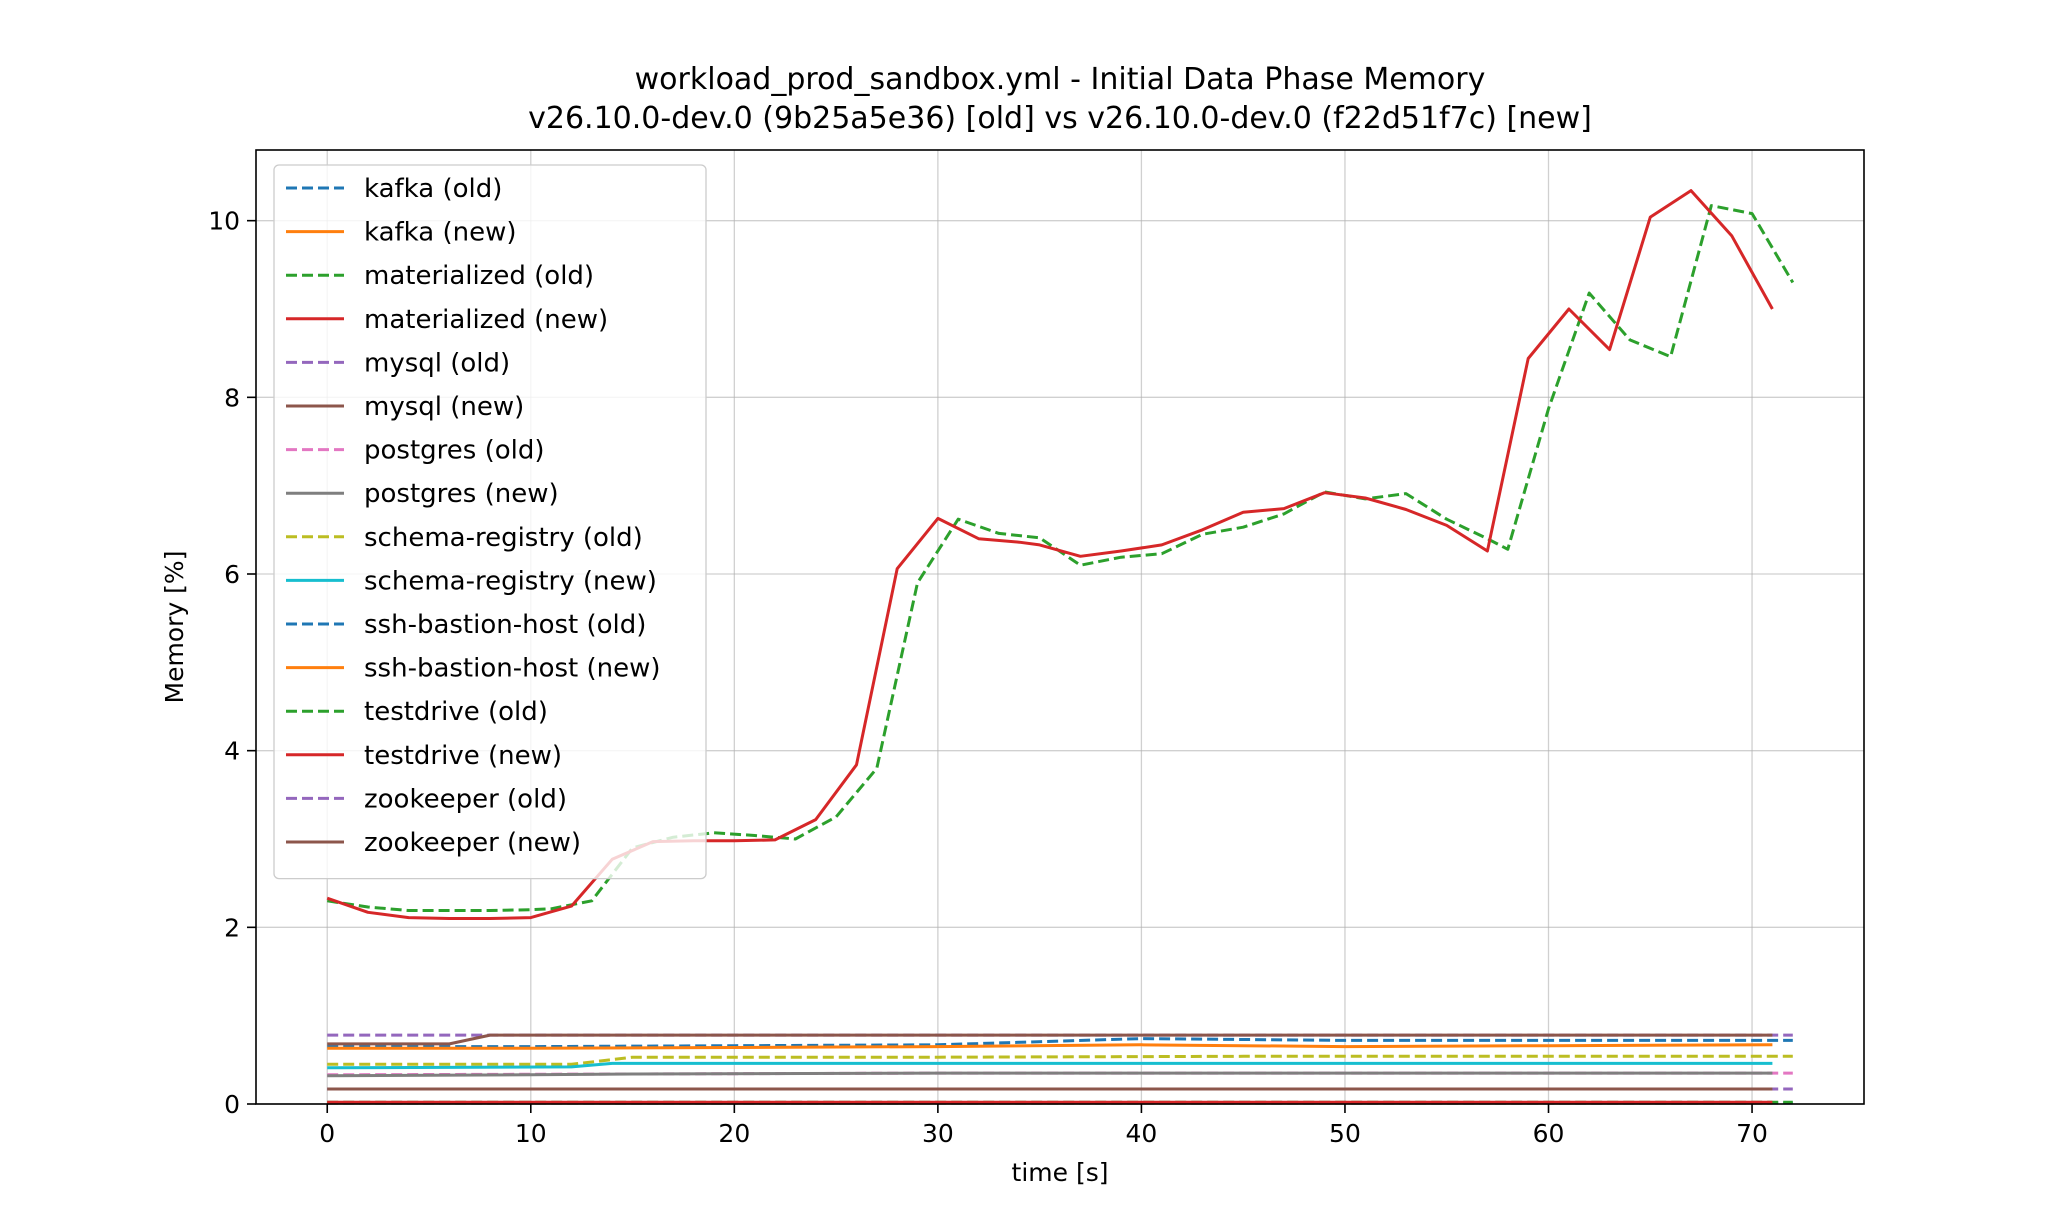 The width and height of the screenshot is (2048, 1229). What do you see at coordinates (456, 712) in the screenshot?
I see `legend-entry: testdrive (old)` at bounding box center [456, 712].